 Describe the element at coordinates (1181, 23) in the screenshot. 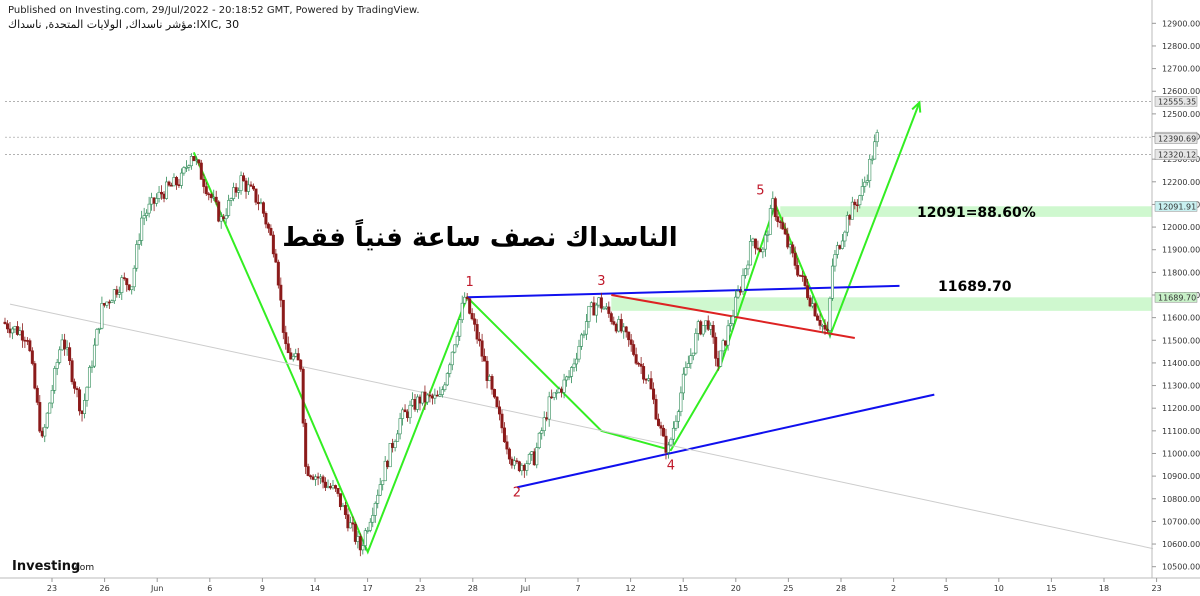

I see `price-tick-label: 12900.00` at that location.